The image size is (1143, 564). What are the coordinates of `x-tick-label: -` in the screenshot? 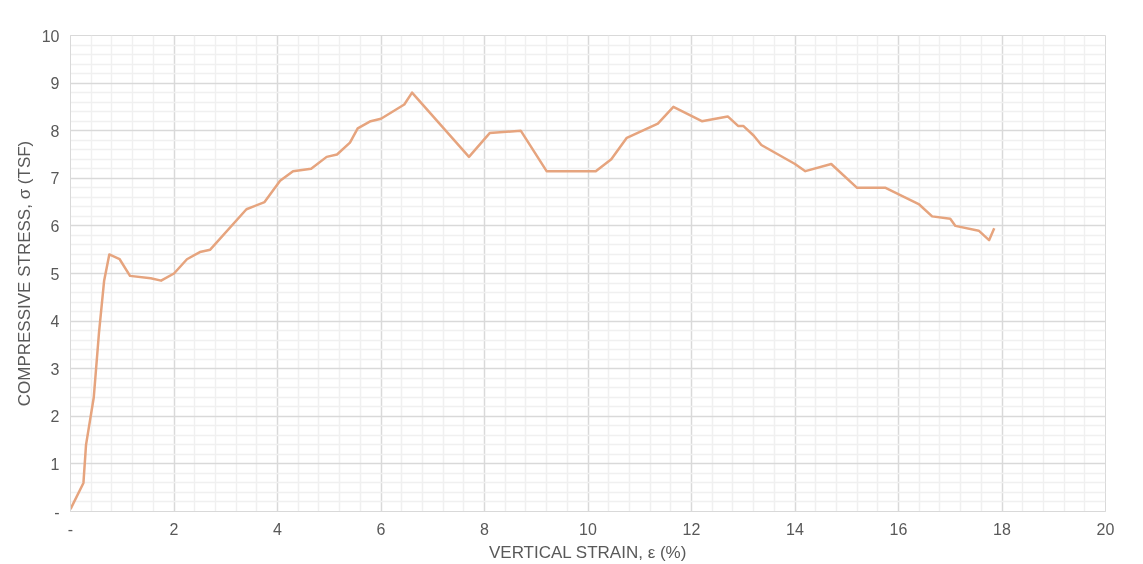 It's located at (70, 529).